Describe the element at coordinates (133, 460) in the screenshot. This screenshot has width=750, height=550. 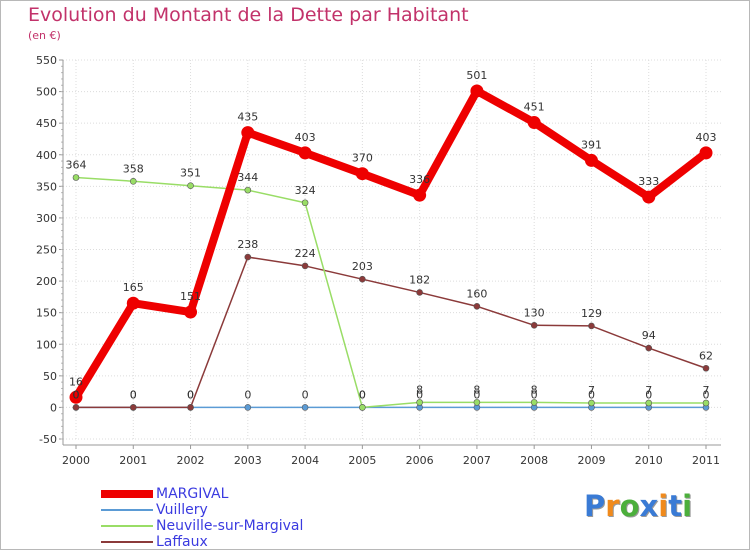
I see `x-tick-label: 2001` at that location.